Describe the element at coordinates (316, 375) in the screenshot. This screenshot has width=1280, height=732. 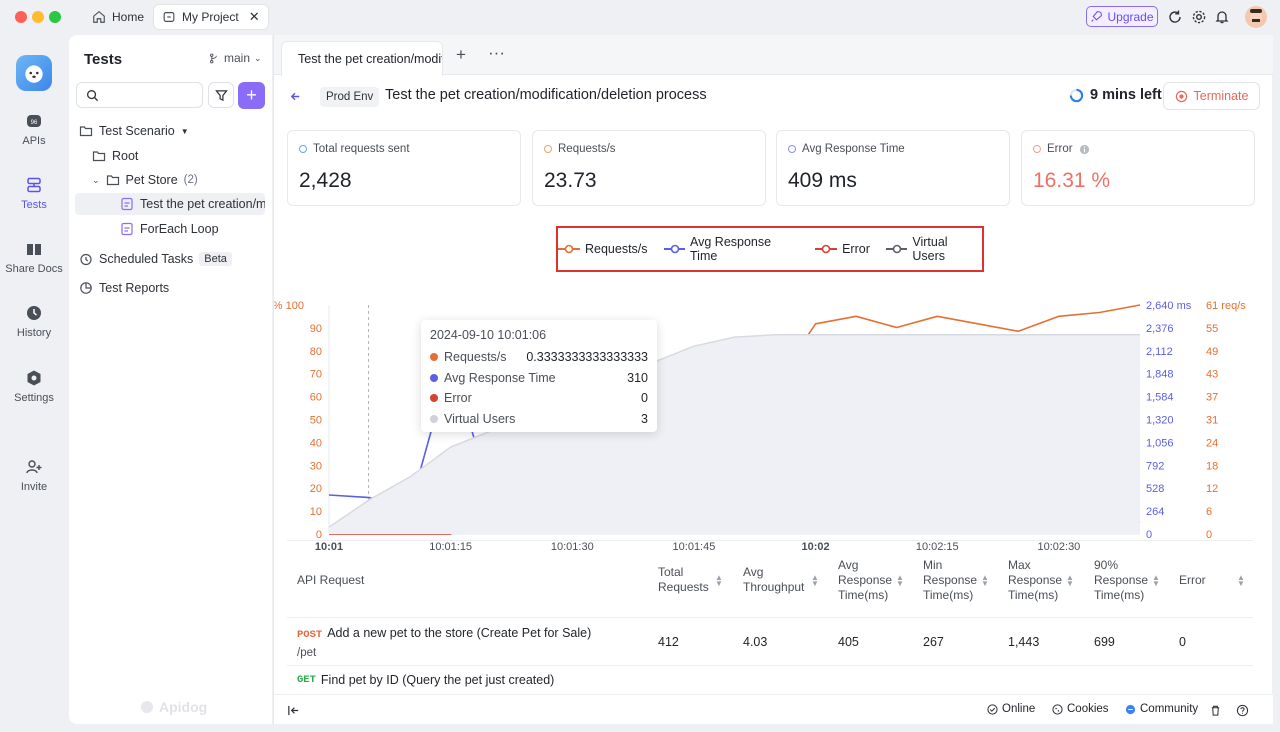
I see `left-axis-tick: 70` at that location.